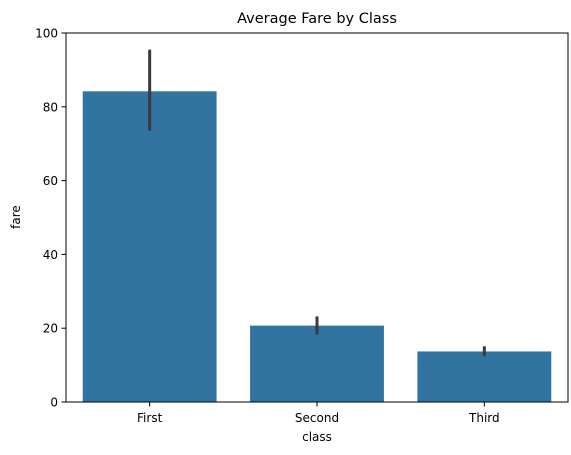 The width and height of the screenshot is (571, 455). I want to click on y-axis-label: fare, so click(16, 217).